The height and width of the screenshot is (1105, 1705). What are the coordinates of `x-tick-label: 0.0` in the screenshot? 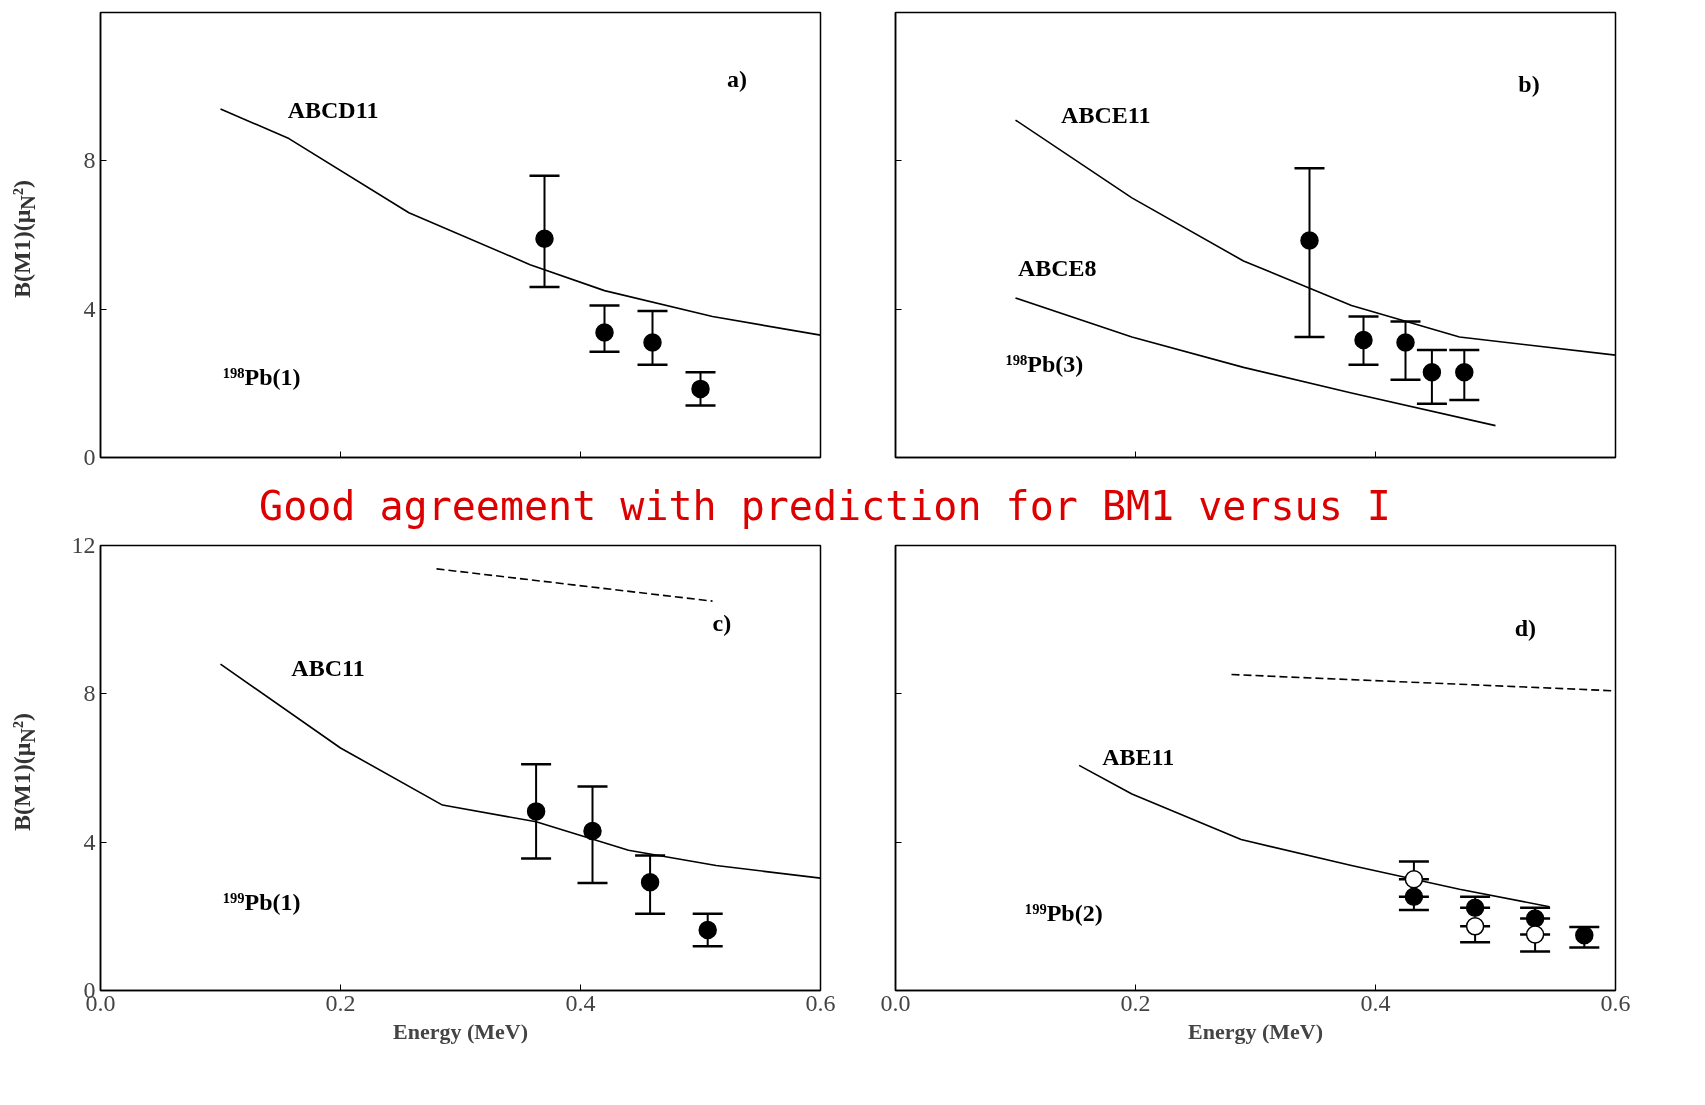 It's located at (895, 1002).